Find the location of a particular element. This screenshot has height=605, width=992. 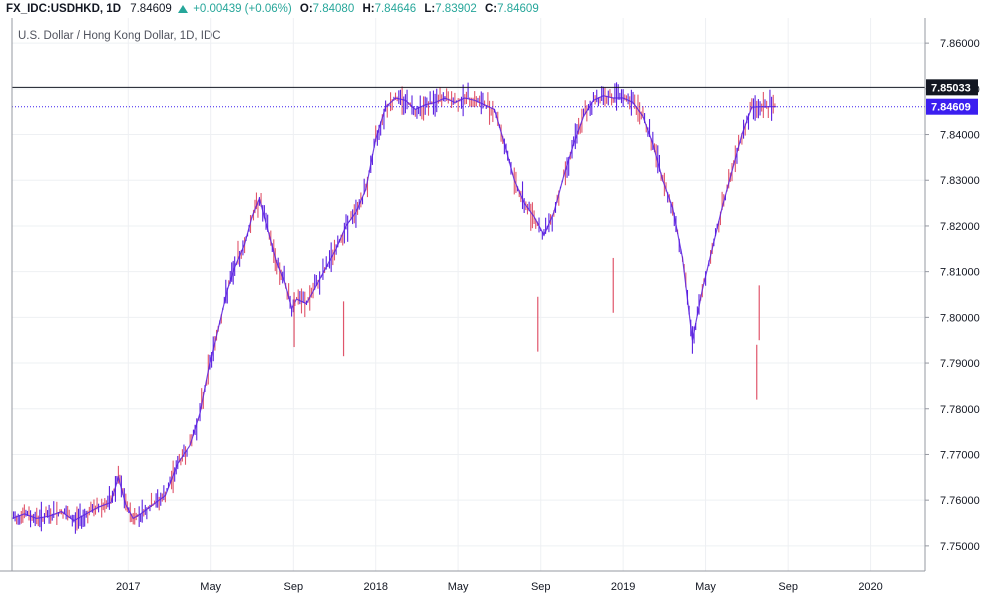

current-price-tag is located at coordinates (952, 106).